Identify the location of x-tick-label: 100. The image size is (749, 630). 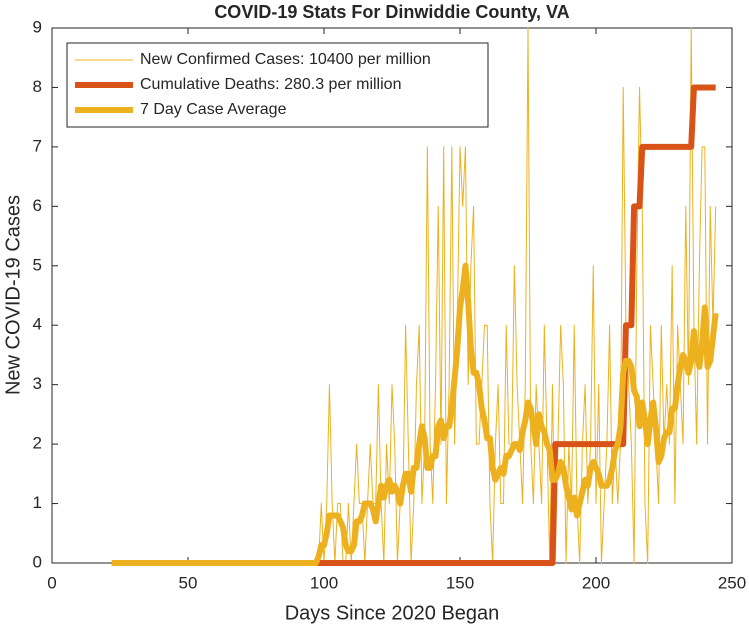
(324, 582).